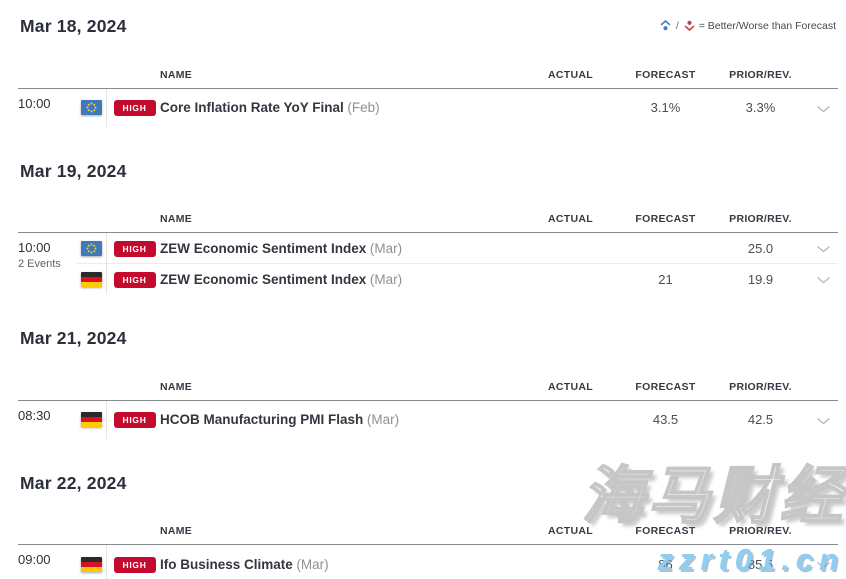  I want to click on date-heading: Mar 18, 2024, so click(73, 26).